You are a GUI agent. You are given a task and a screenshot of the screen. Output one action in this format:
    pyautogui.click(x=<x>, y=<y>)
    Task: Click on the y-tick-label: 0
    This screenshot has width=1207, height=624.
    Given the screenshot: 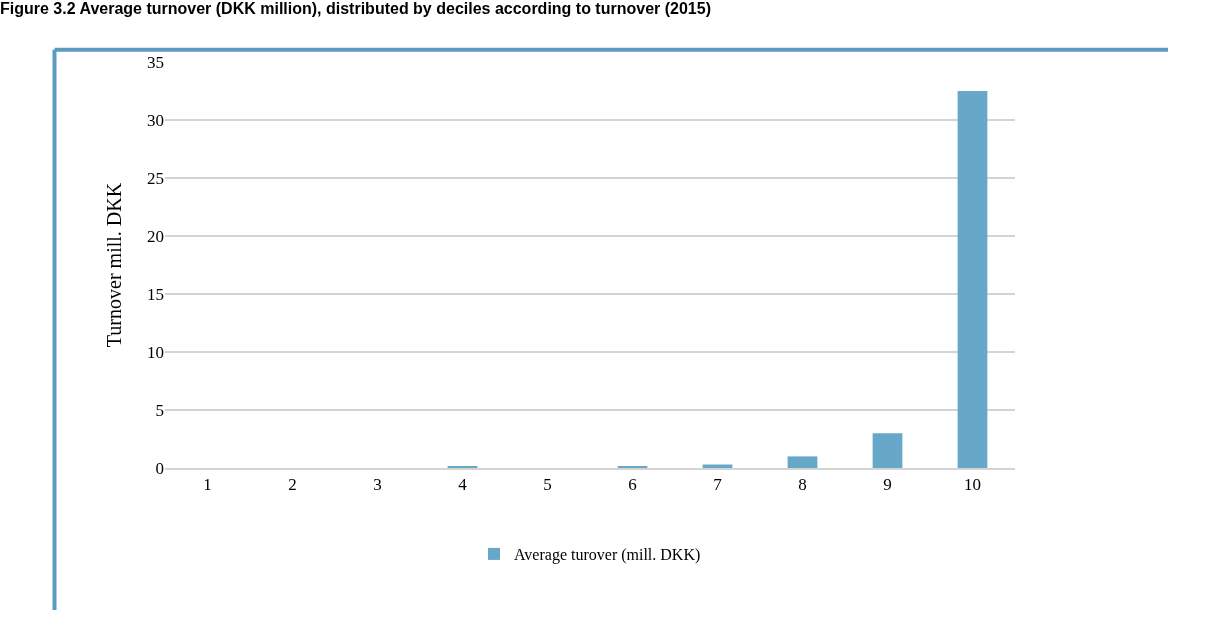 What is the action you would take?
    pyautogui.click(x=159, y=468)
    